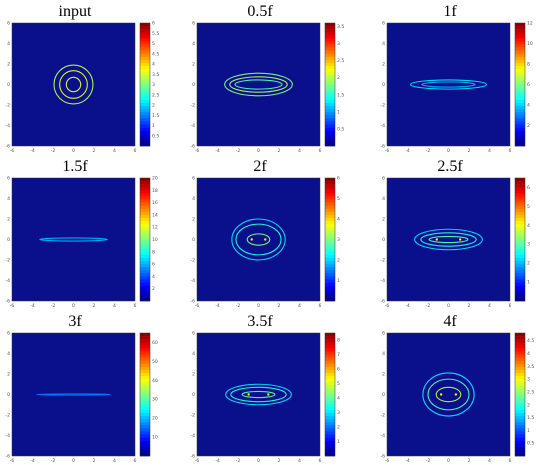 The image size is (550, 469). I want to click on y-tick-label: 4, so click(8, 354).